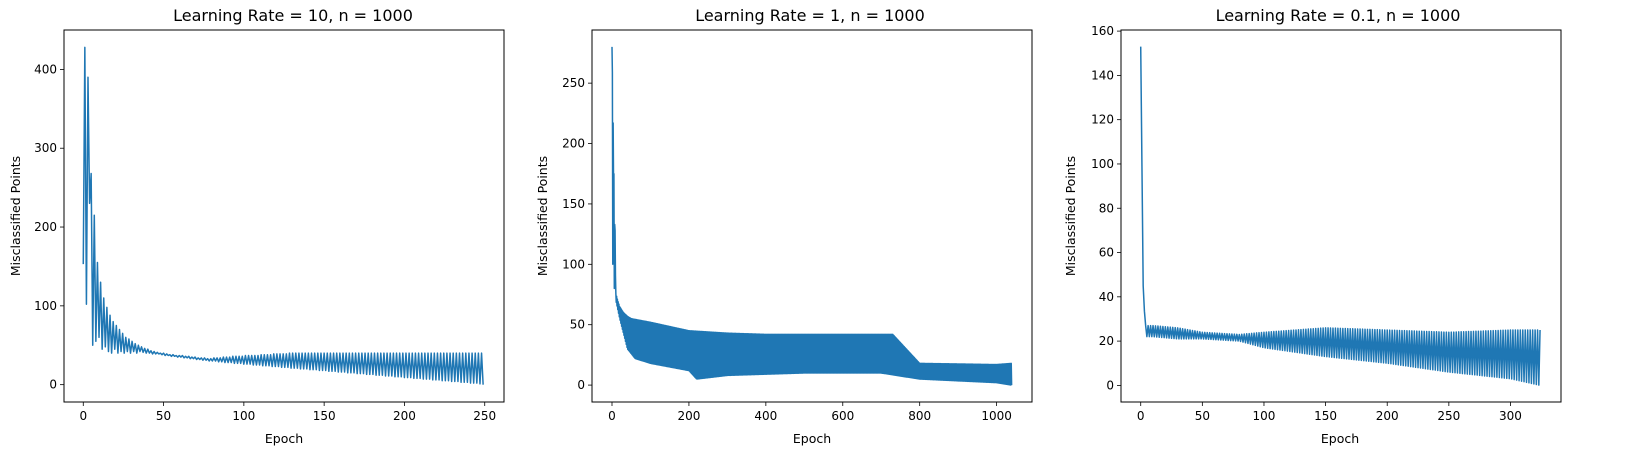  Describe the element at coordinates (577, 234) in the screenshot. I see `y-ticks: 0 50 100 150 200 250` at that location.